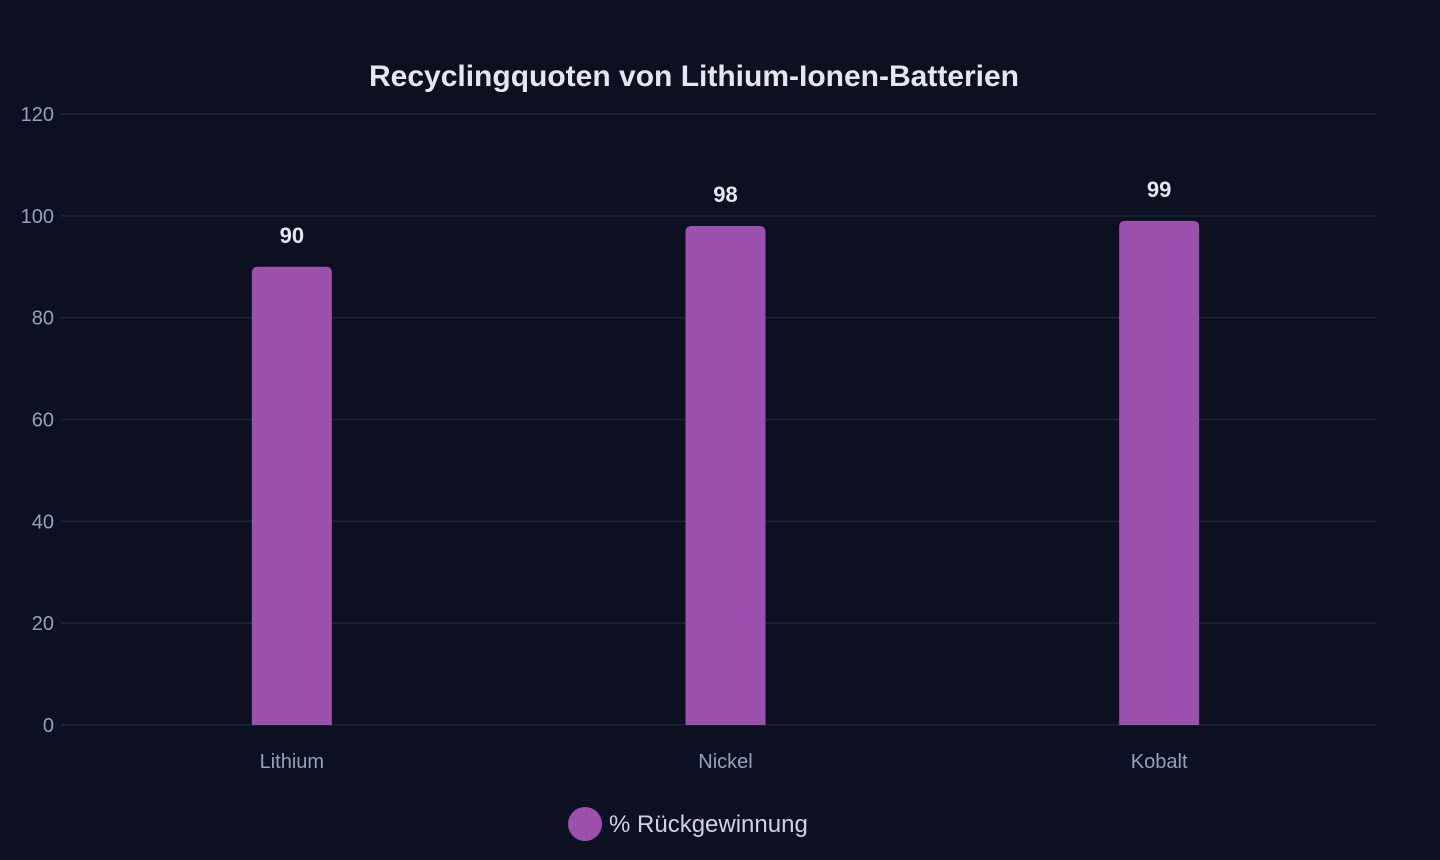 This screenshot has height=860, width=1440. What do you see at coordinates (1159, 473) in the screenshot?
I see `bar-kobalt` at bounding box center [1159, 473].